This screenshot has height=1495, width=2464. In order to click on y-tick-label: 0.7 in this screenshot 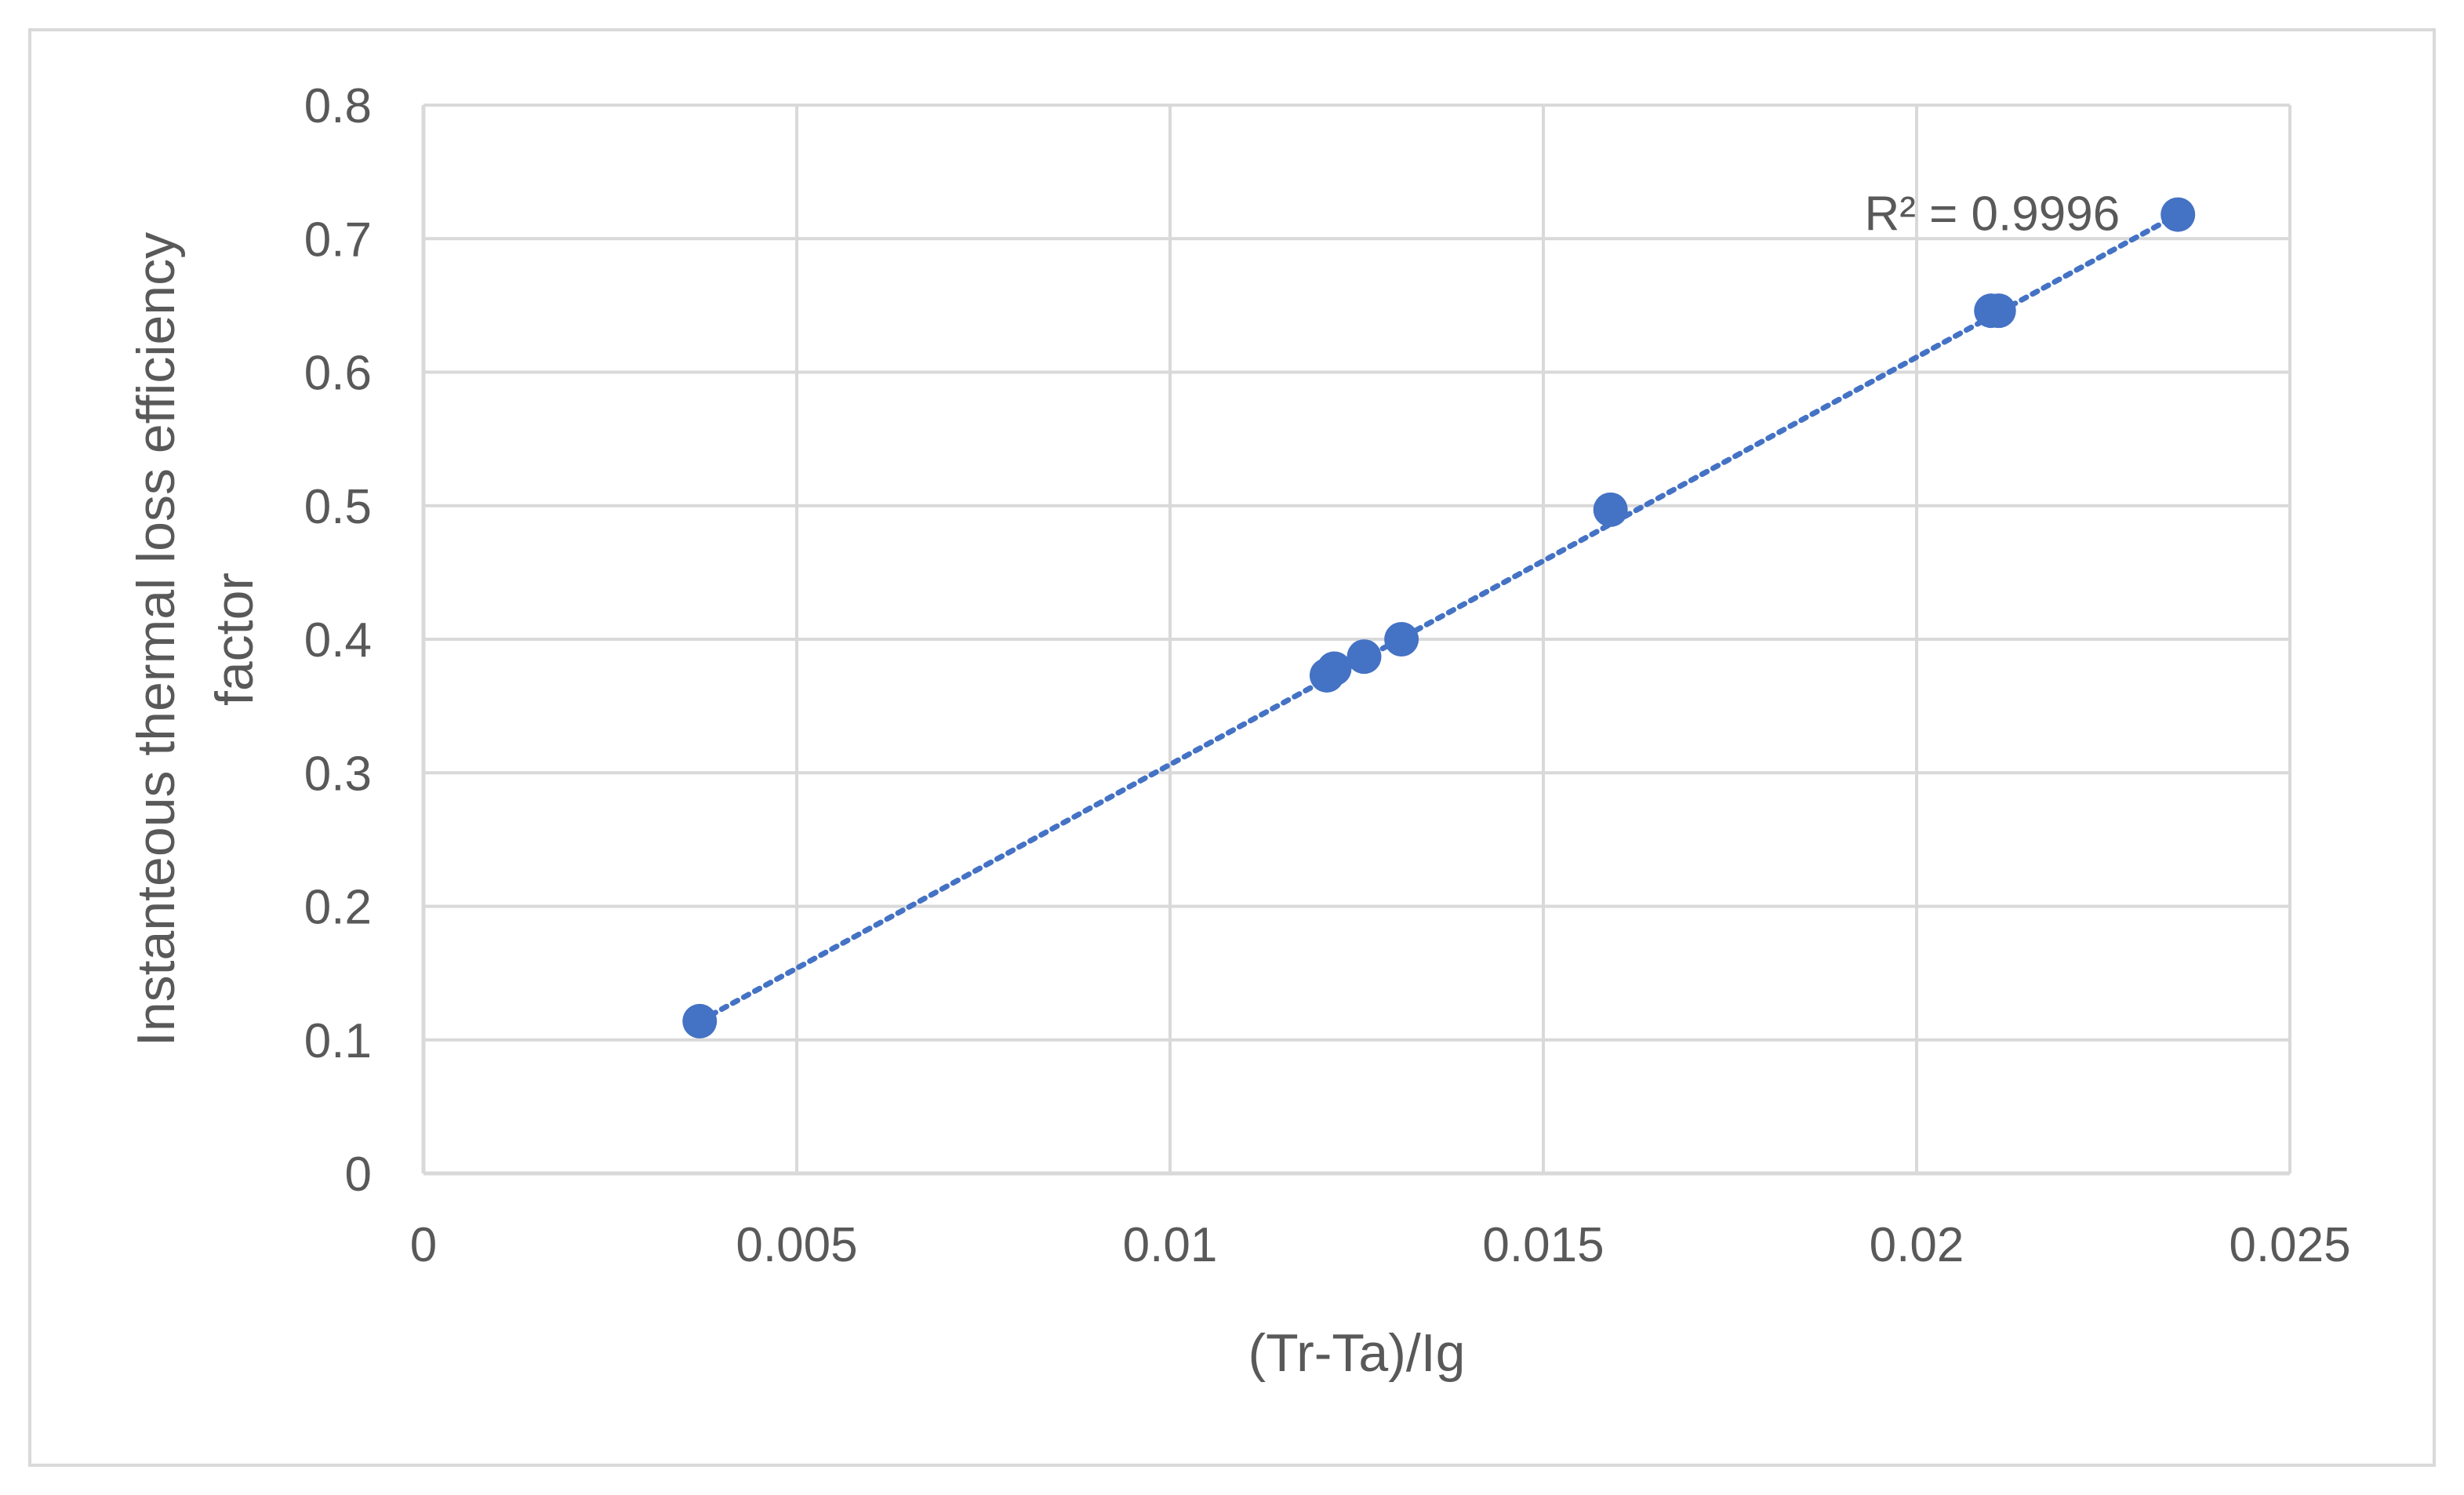, I will do `click(338, 240)`.